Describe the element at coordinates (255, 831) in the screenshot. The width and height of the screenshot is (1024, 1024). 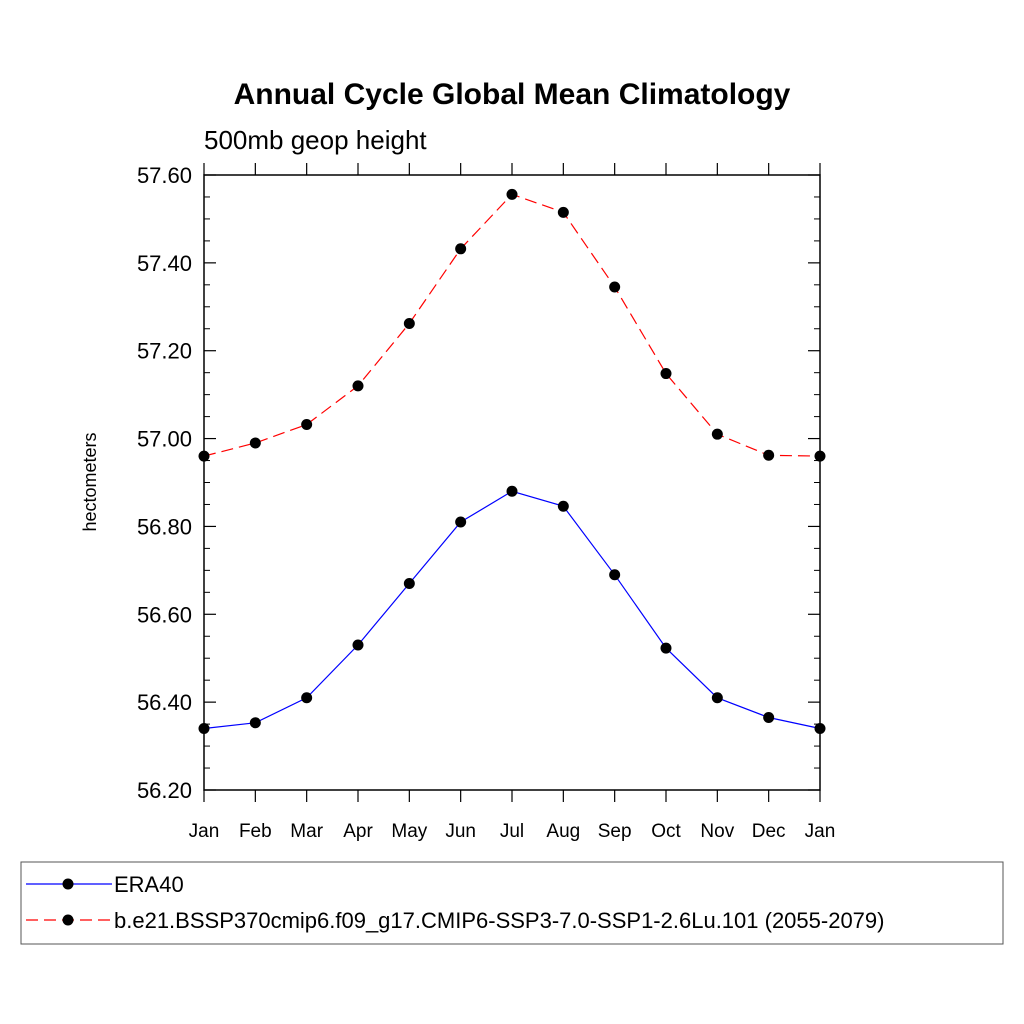
I see `x-tick-label: Feb` at that location.